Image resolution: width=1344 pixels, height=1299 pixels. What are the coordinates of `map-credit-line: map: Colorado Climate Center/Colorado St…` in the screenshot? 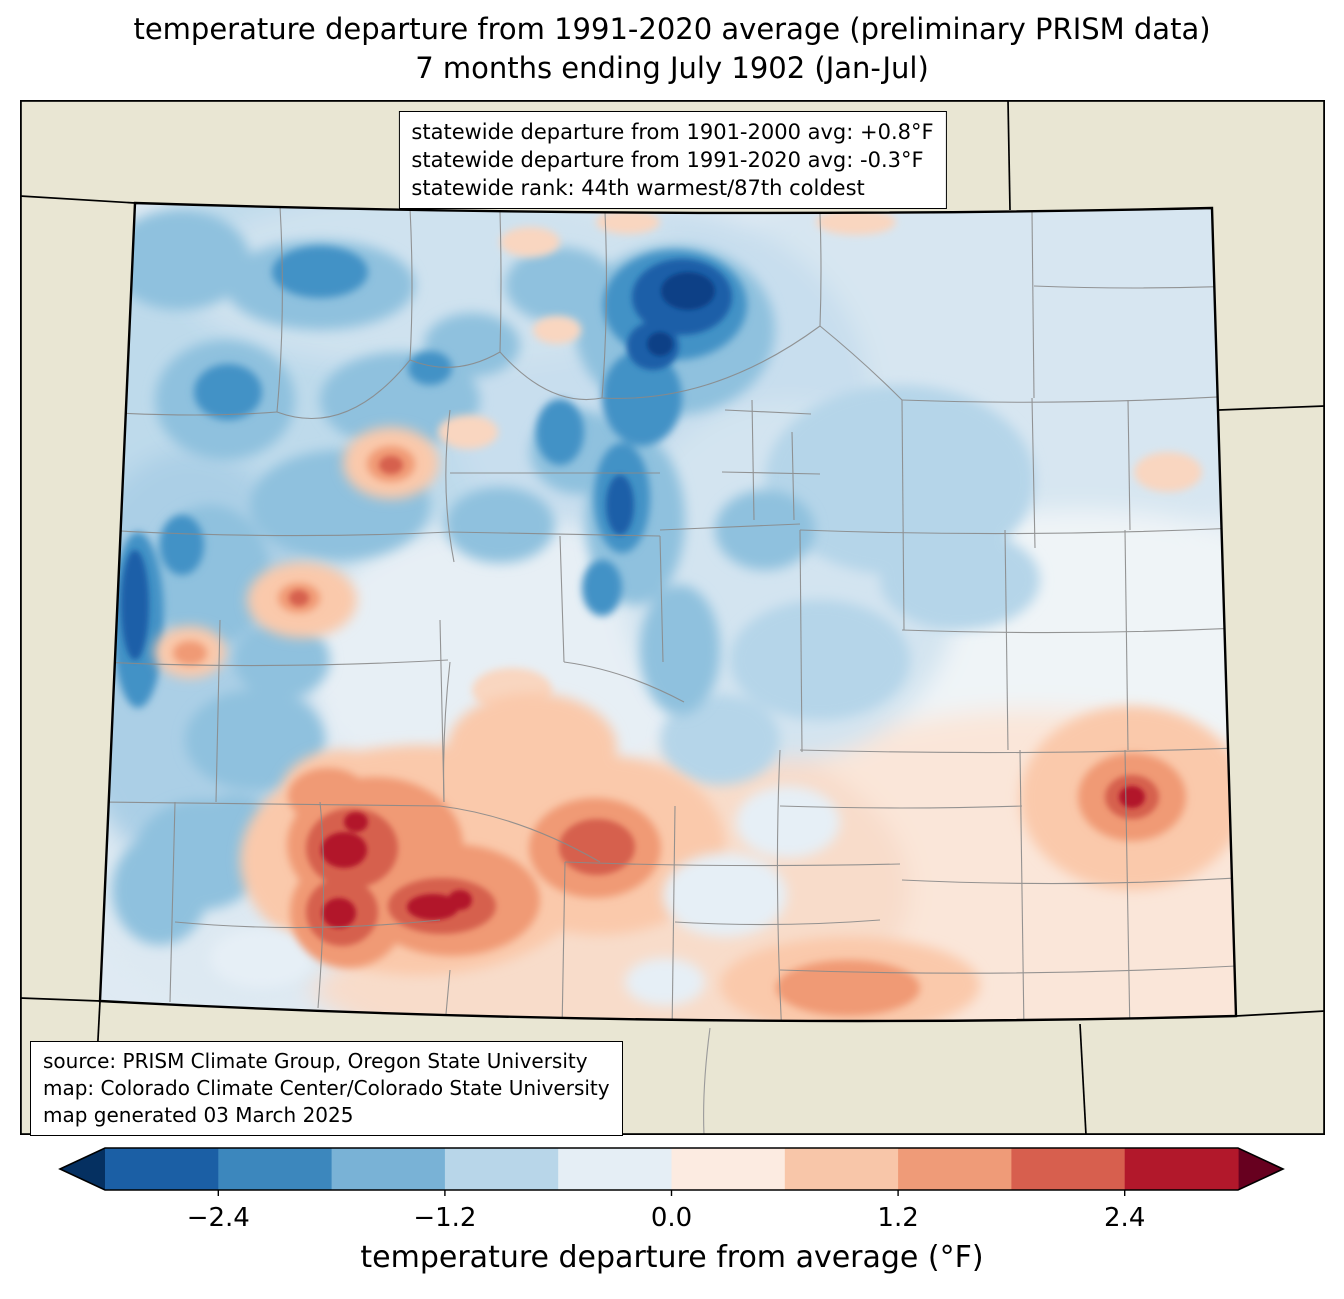 It's located at (326, 1088).